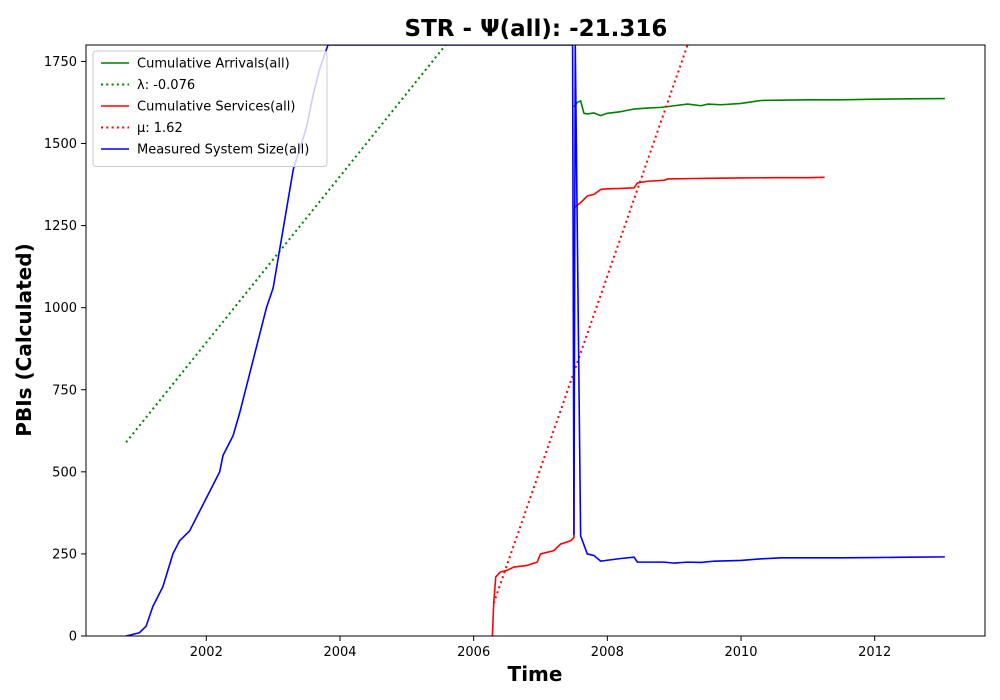 The width and height of the screenshot is (1000, 700). What do you see at coordinates (60, 226) in the screenshot?
I see `y-tick-label: 1250` at bounding box center [60, 226].